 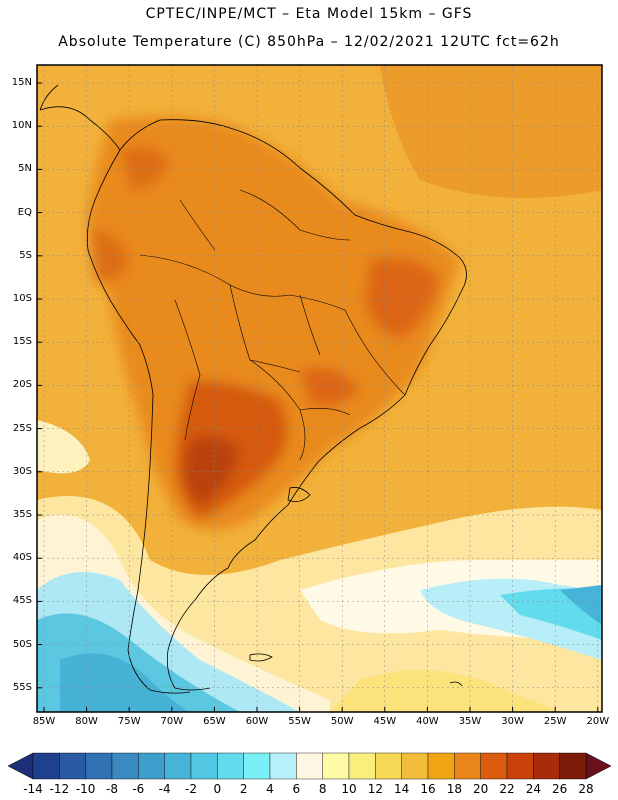 I want to click on lat-tick-label: 35S, so click(x=22, y=514).